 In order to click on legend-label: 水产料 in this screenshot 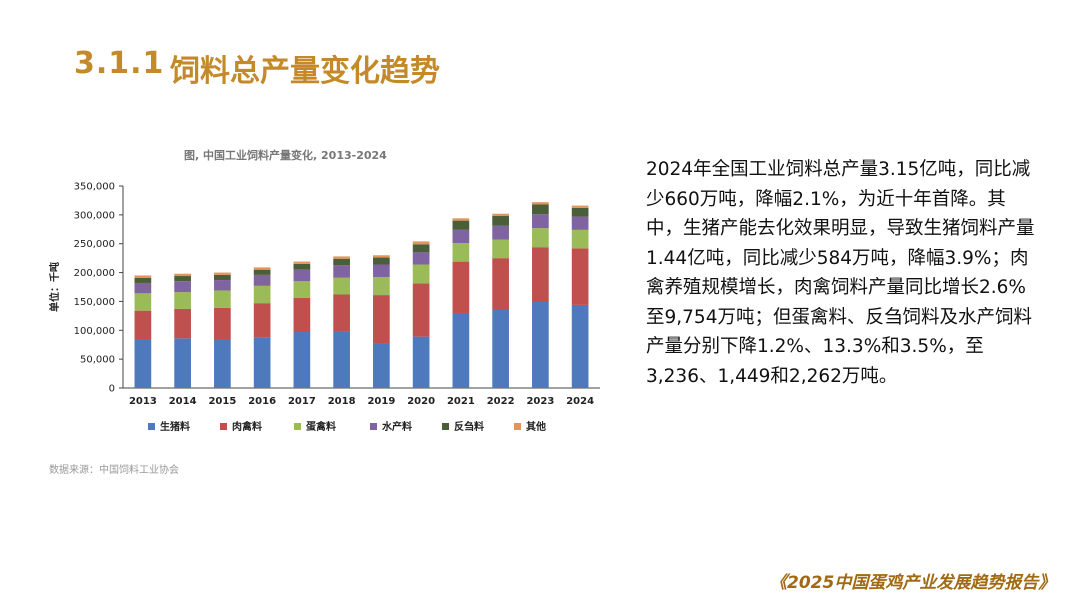, I will do `click(396, 426)`.